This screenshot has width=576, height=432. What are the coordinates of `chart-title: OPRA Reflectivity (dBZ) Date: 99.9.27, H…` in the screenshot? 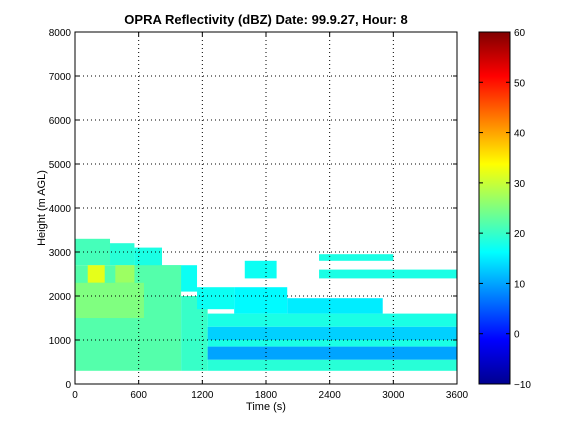 It's located at (265, 19).